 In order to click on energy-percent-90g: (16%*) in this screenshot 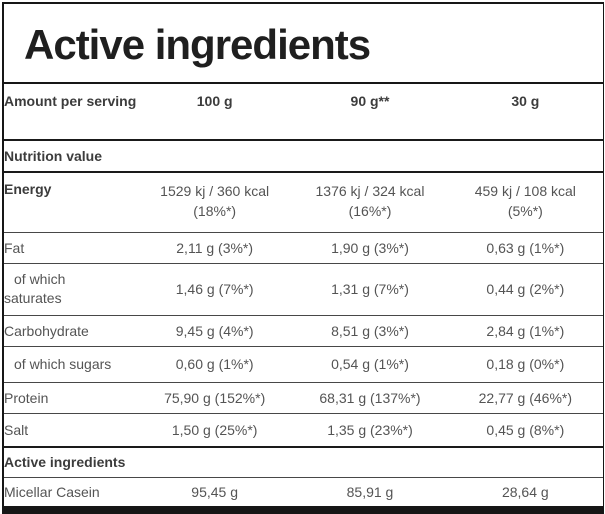, I will do `click(370, 210)`.